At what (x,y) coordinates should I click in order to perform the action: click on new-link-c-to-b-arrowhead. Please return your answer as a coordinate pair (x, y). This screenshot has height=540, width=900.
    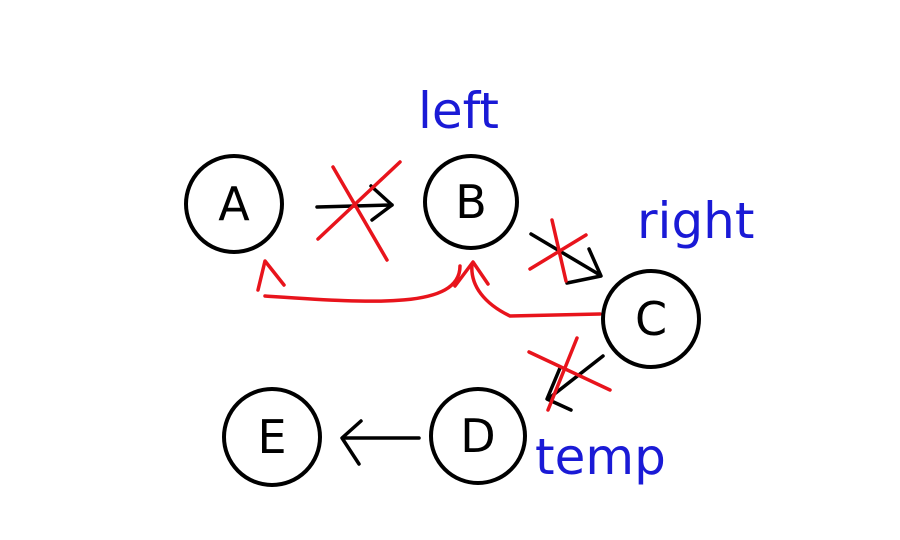
    Looking at the image, I should click on (471, 274).